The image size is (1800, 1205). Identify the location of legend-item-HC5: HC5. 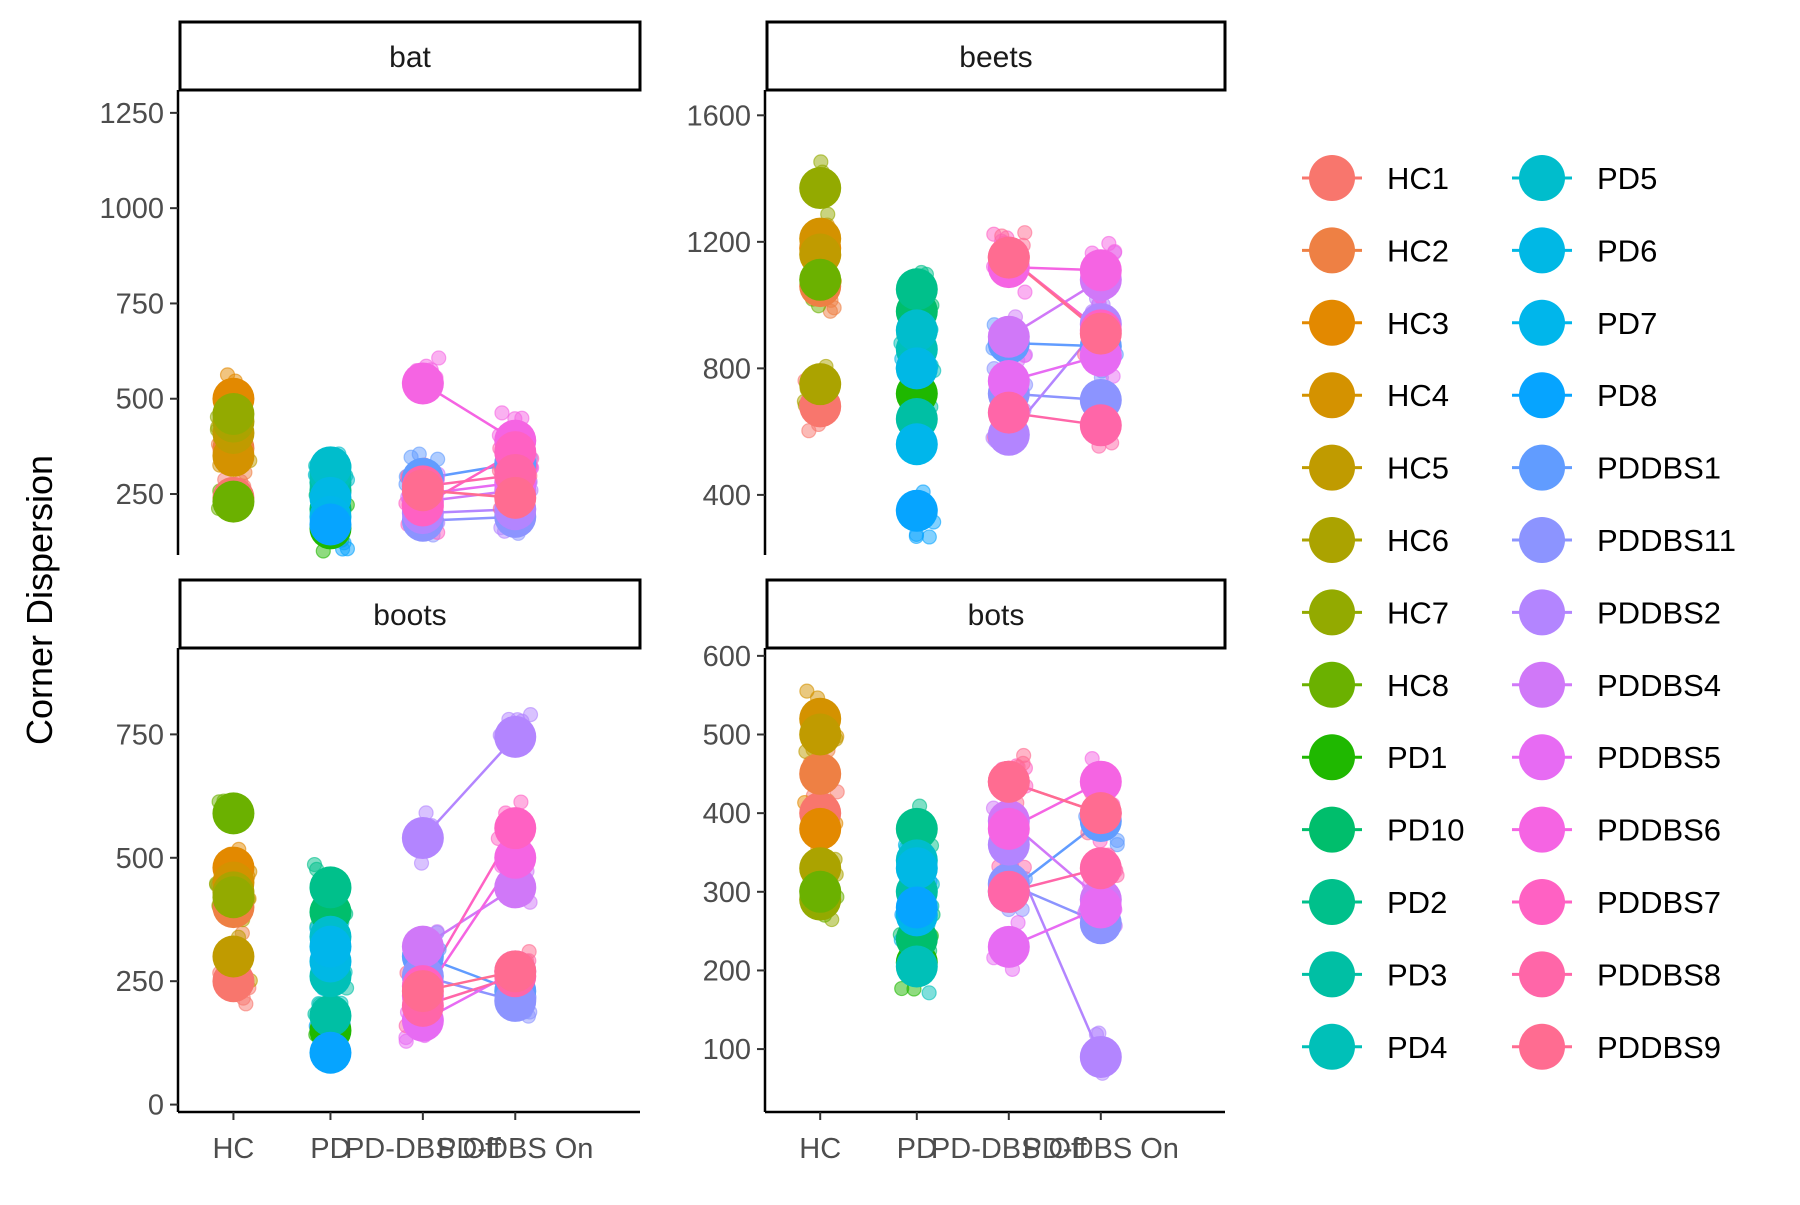
(1375, 467).